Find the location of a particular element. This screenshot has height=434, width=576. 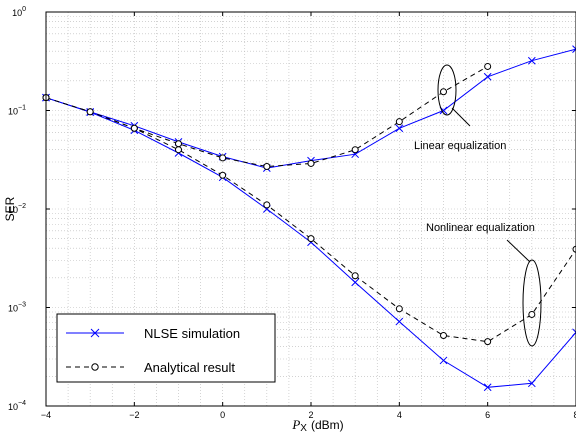

y-axis-title: SER is located at coordinates (10, 208).